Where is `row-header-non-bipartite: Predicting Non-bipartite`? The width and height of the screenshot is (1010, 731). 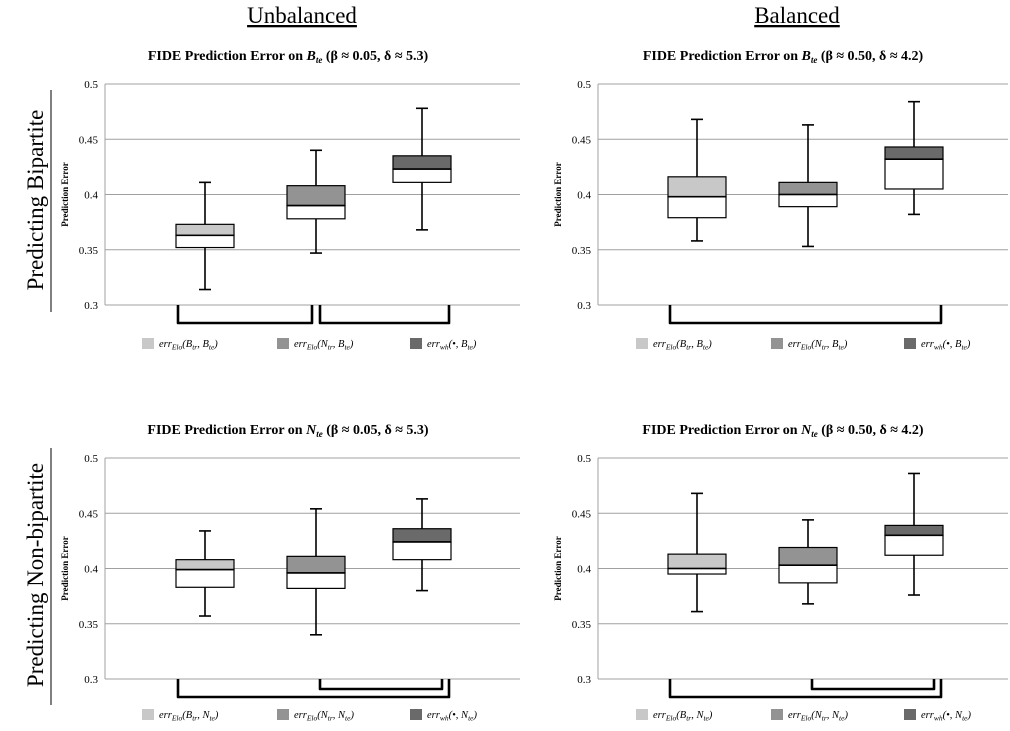
row-header-non-bipartite: Predicting Non-bipartite is located at coordinates (35, 575).